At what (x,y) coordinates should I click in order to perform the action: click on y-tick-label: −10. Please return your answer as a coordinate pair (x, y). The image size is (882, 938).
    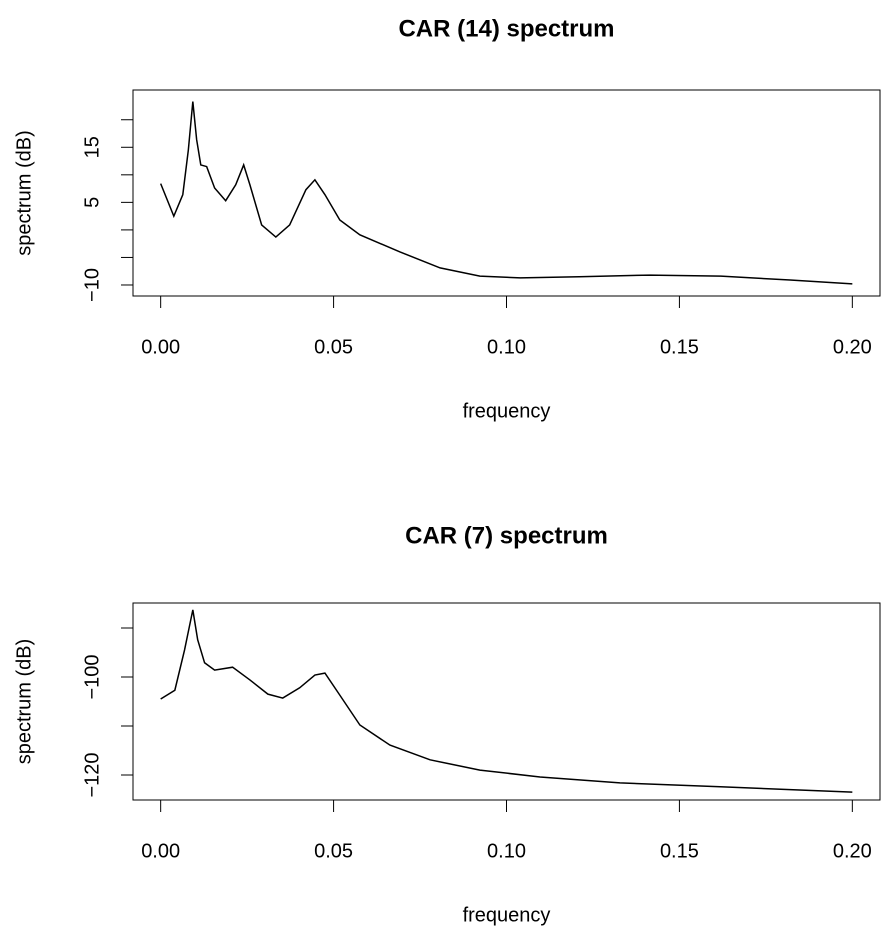
    Looking at the image, I should click on (92, 285).